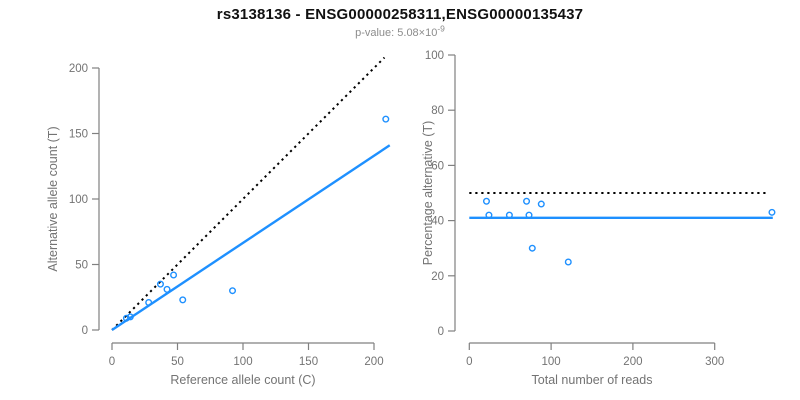  Describe the element at coordinates (53, 198) in the screenshot. I see `y-axis-title: Alternative allele count (T)` at that location.